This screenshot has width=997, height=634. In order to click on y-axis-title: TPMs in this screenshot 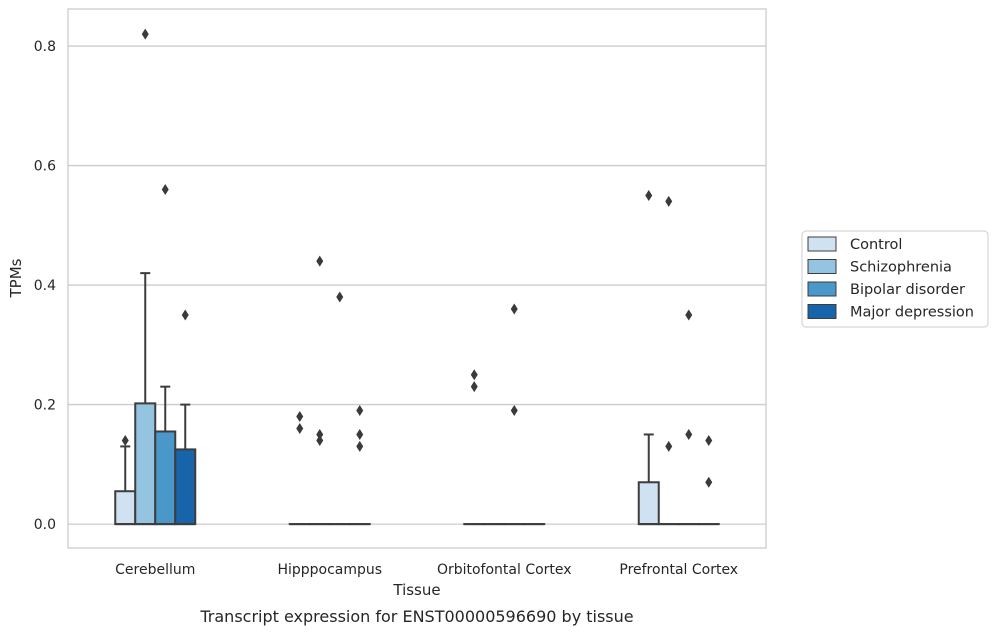, I will do `click(16, 278)`.